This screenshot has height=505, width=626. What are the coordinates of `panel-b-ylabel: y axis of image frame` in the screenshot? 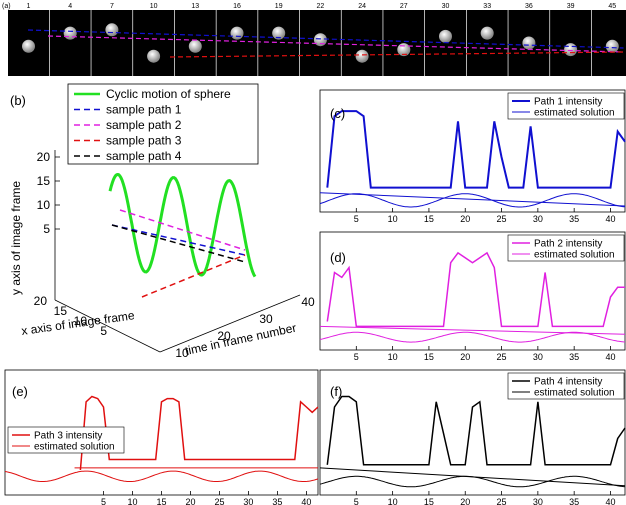 It's located at (16, 238).